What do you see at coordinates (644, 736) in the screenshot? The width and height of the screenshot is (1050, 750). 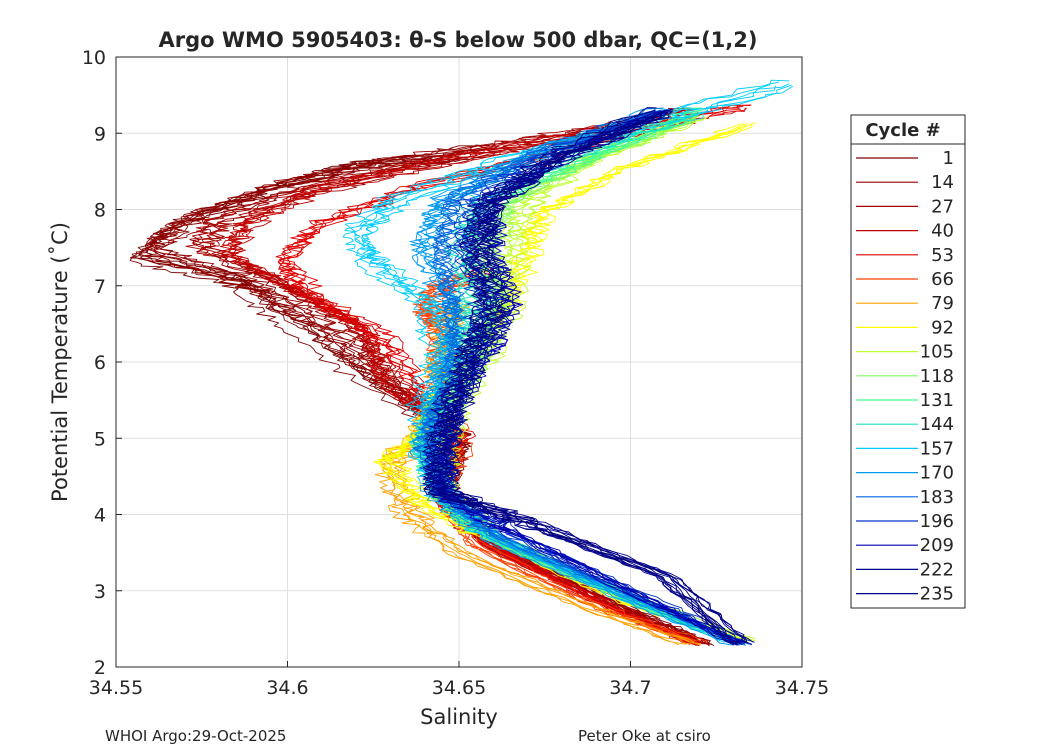 I see `footer-author: Peter Oke at csiro` at bounding box center [644, 736].